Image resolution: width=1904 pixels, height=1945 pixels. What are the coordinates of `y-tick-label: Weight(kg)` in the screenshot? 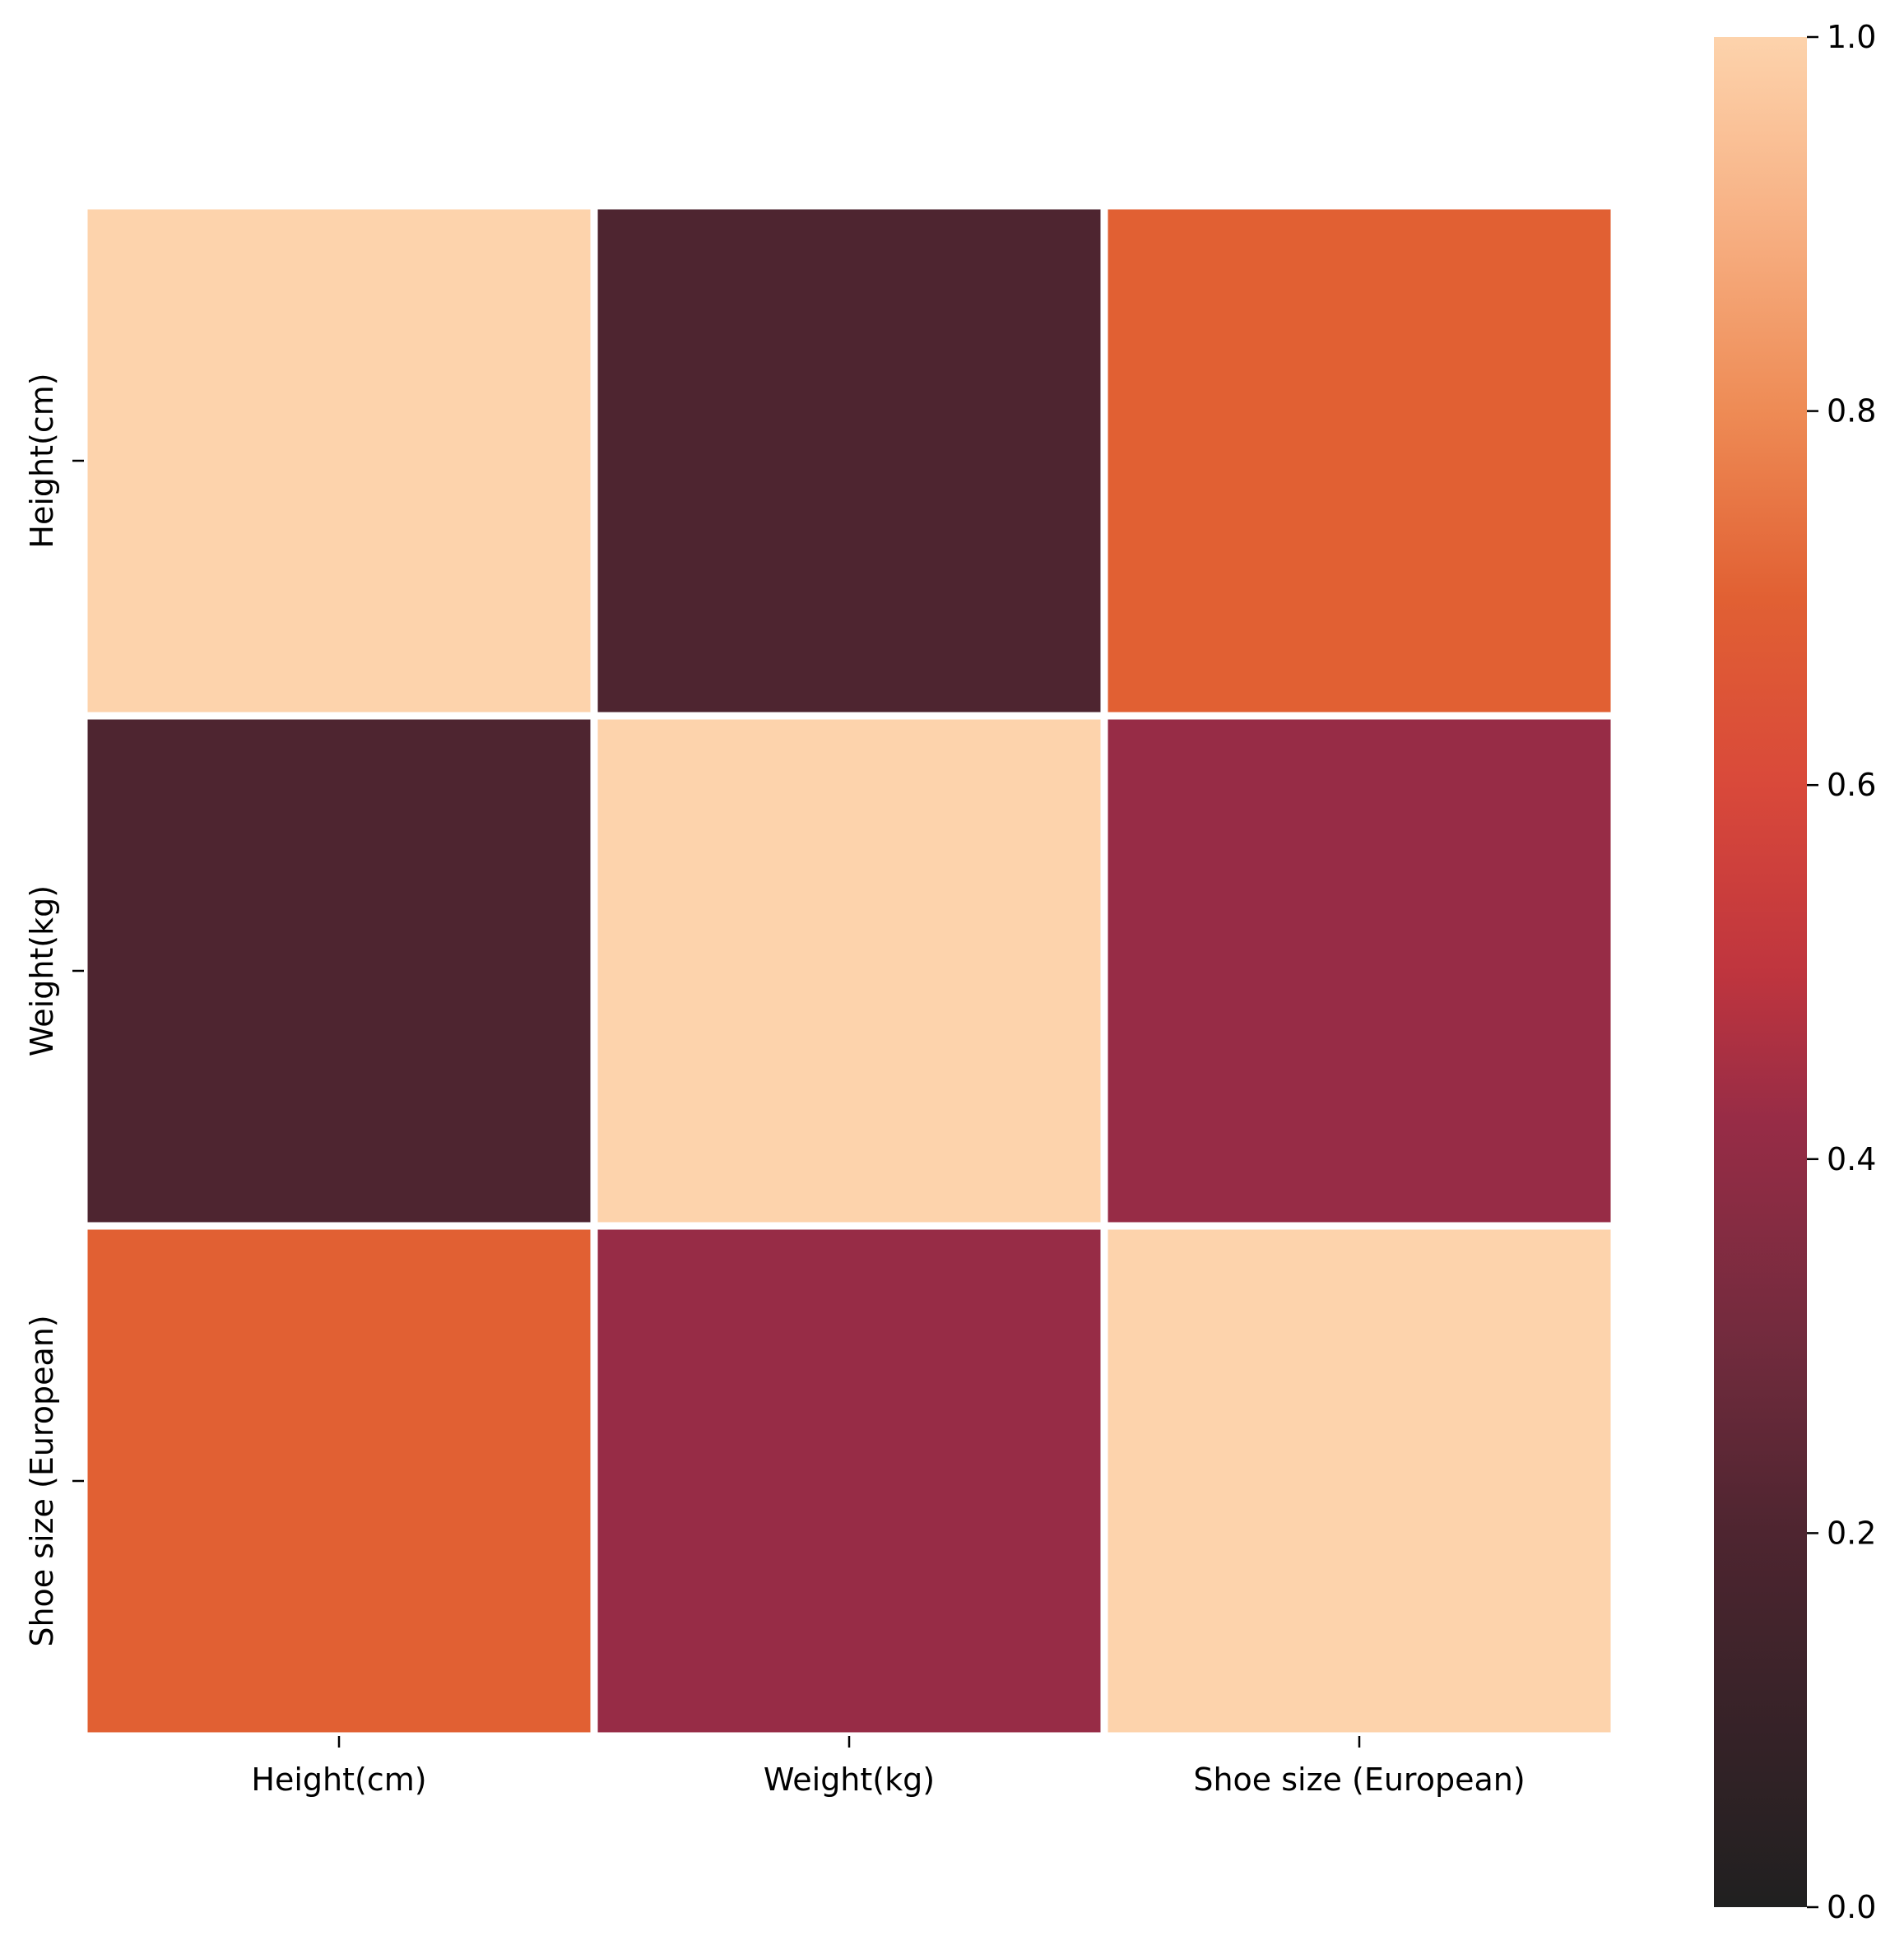 It's located at (42, 970).